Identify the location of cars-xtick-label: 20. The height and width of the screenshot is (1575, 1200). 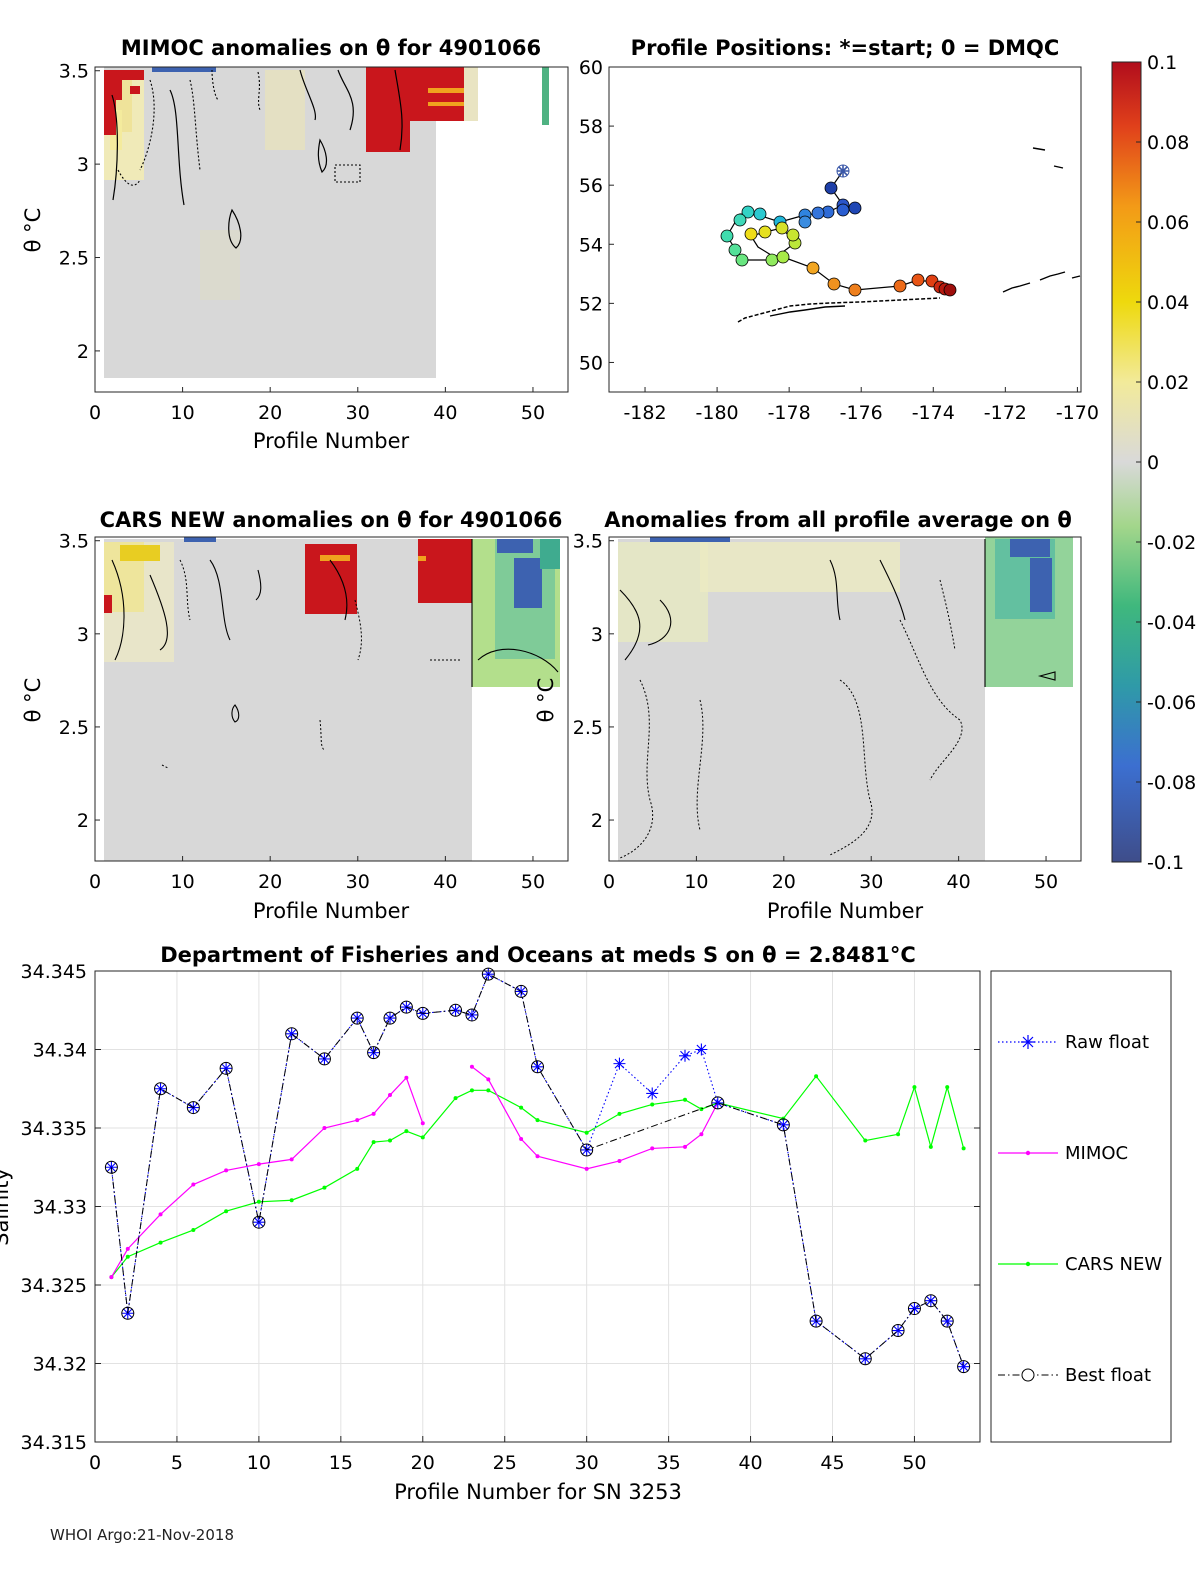
(270, 882).